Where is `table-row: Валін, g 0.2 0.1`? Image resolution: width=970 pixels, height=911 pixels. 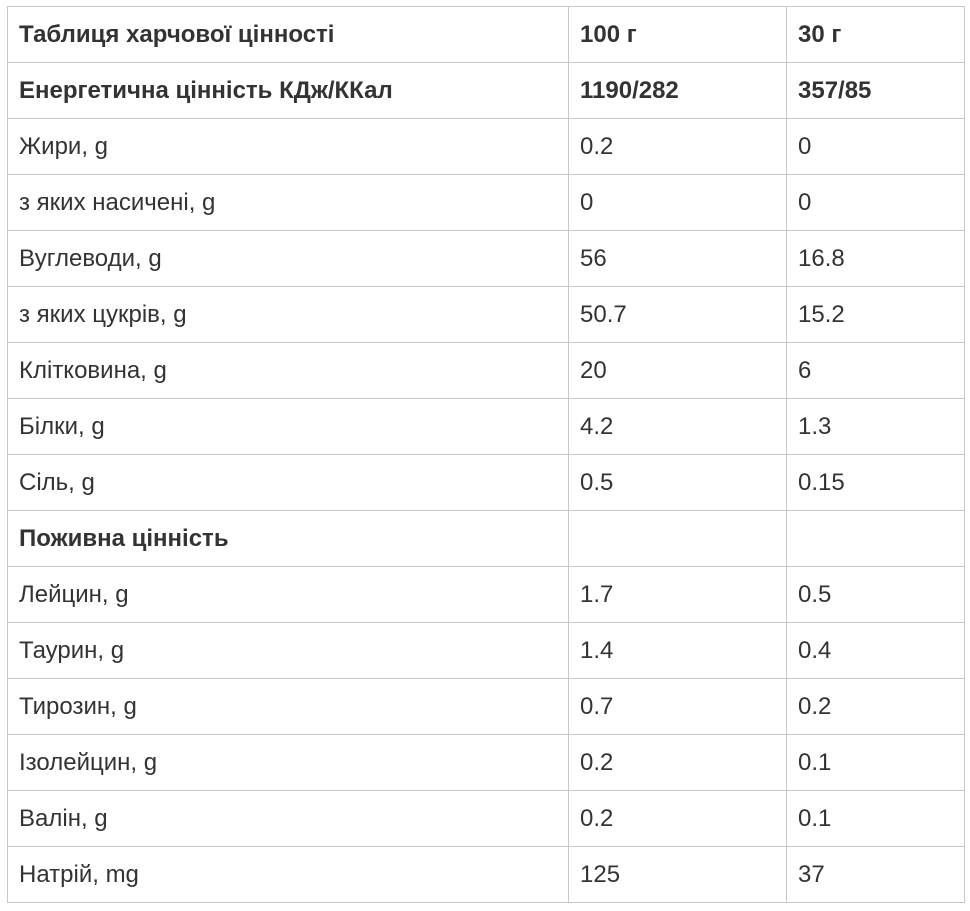 table-row: Валін, g 0.2 0.1 is located at coordinates (486, 818).